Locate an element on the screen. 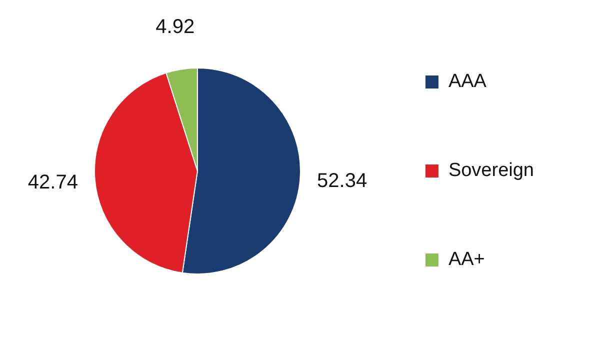  legend-label: Sovereign is located at coordinates (491, 171).